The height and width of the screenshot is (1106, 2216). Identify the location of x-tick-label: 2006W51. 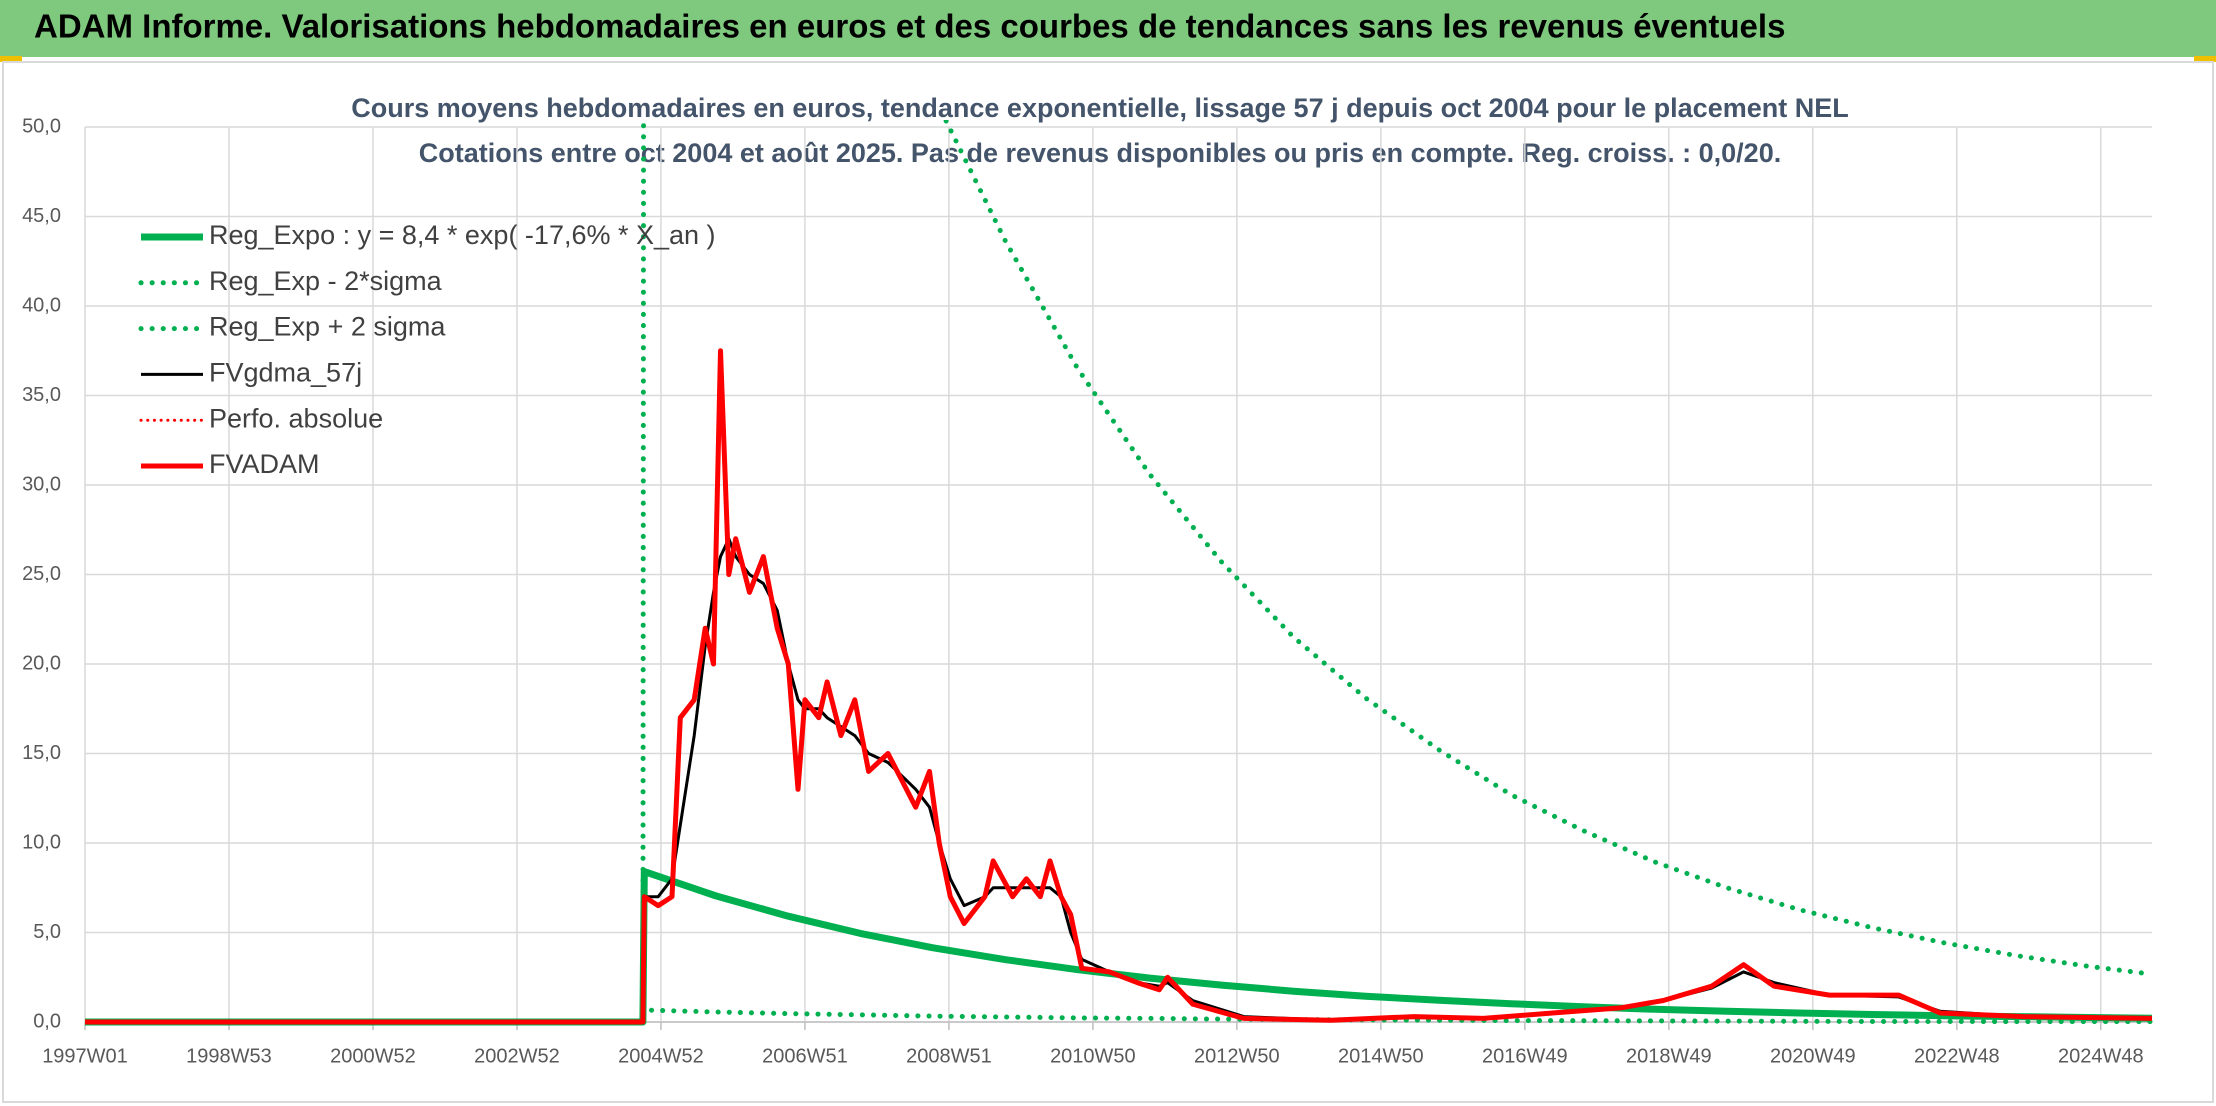
(805, 1056).